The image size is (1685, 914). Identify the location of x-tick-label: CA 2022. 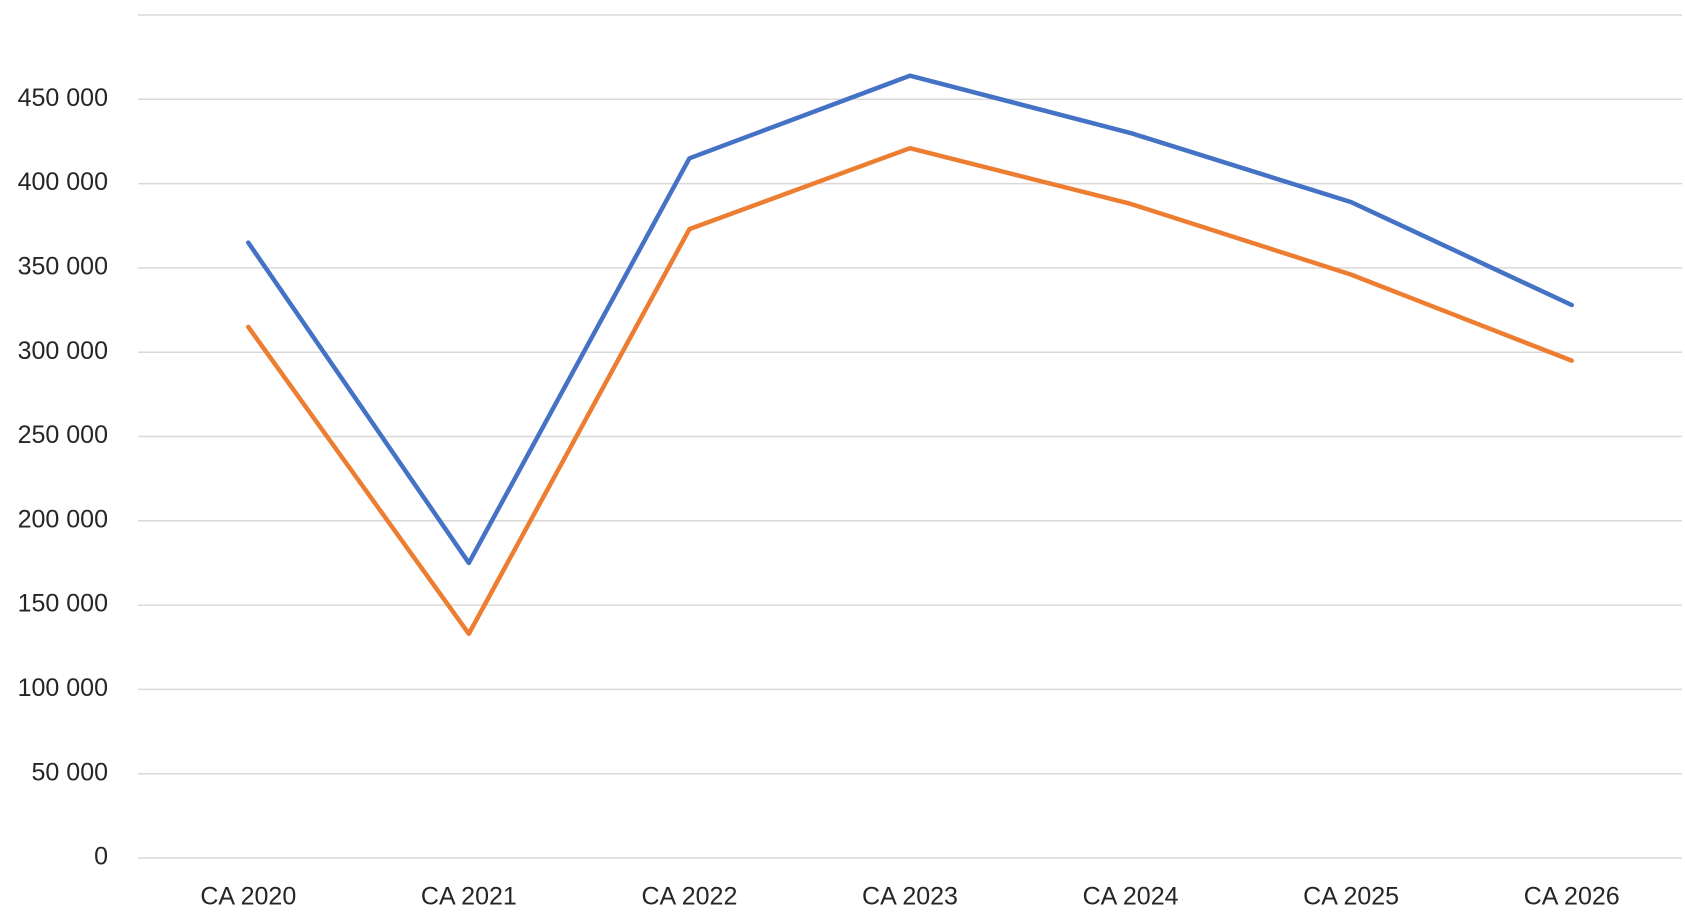
(689, 897).